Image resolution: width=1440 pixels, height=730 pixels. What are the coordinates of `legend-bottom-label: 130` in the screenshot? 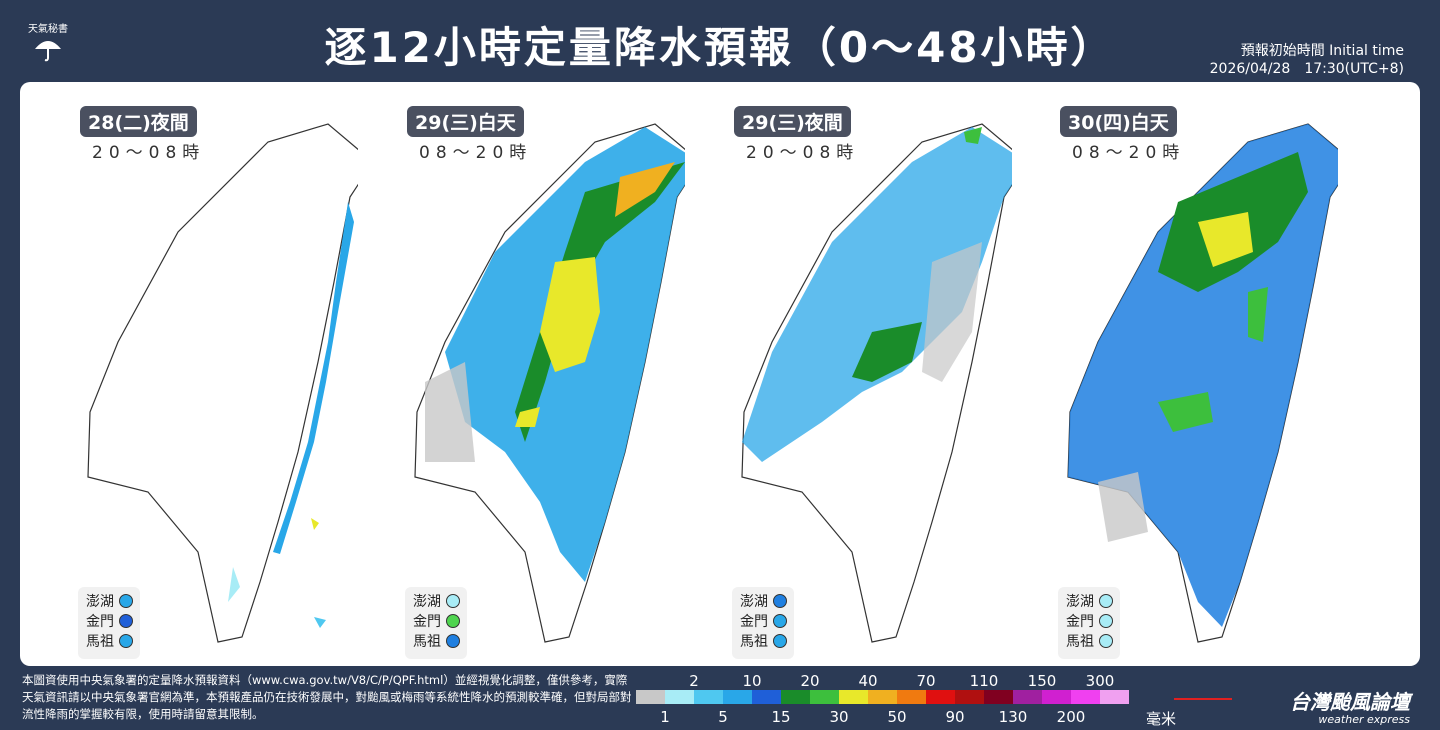 It's located at (1013, 717).